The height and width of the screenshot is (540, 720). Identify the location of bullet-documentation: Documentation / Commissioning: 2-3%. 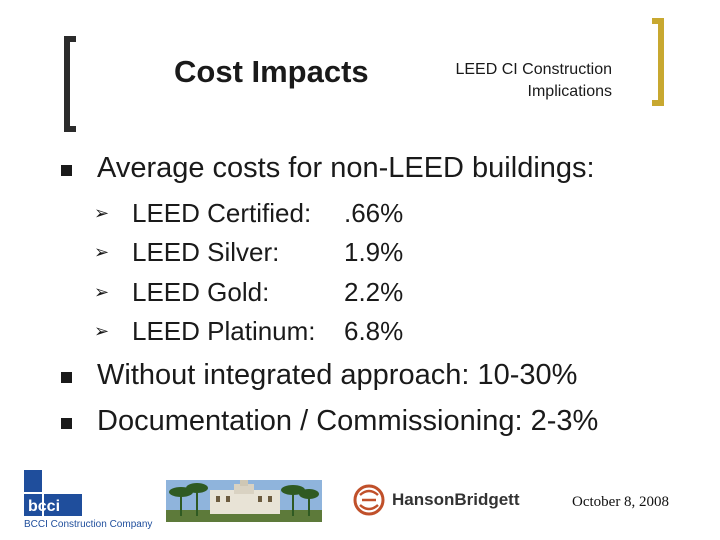
(348, 421).